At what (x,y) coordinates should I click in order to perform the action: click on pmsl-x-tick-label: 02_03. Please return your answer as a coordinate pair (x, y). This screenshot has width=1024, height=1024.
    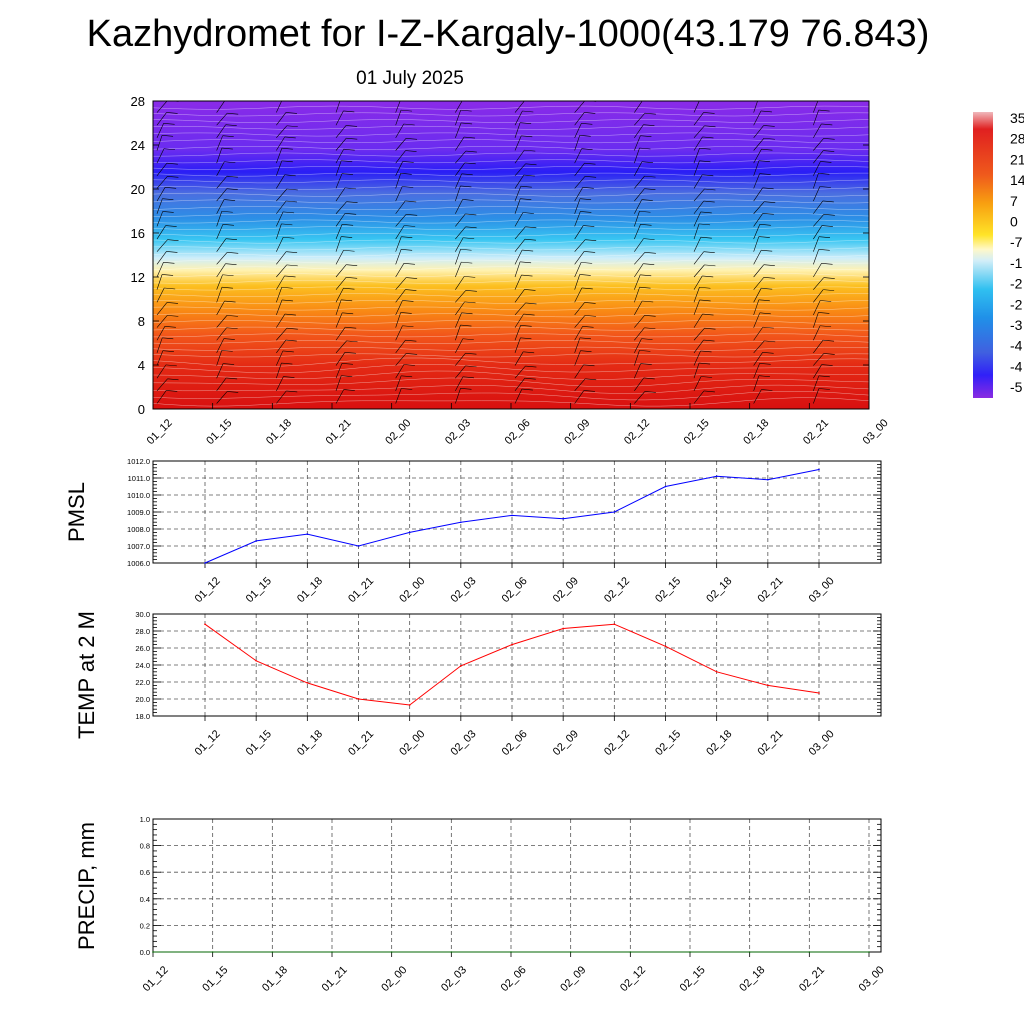
    Looking at the image, I should click on (463, 590).